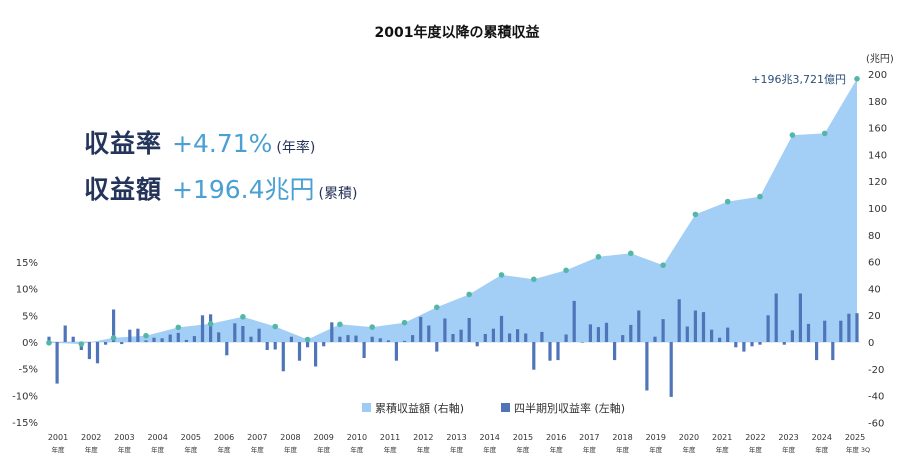 This screenshot has height=475, width=914. I want to click on x-axis-year-label: 2012, so click(423, 437).